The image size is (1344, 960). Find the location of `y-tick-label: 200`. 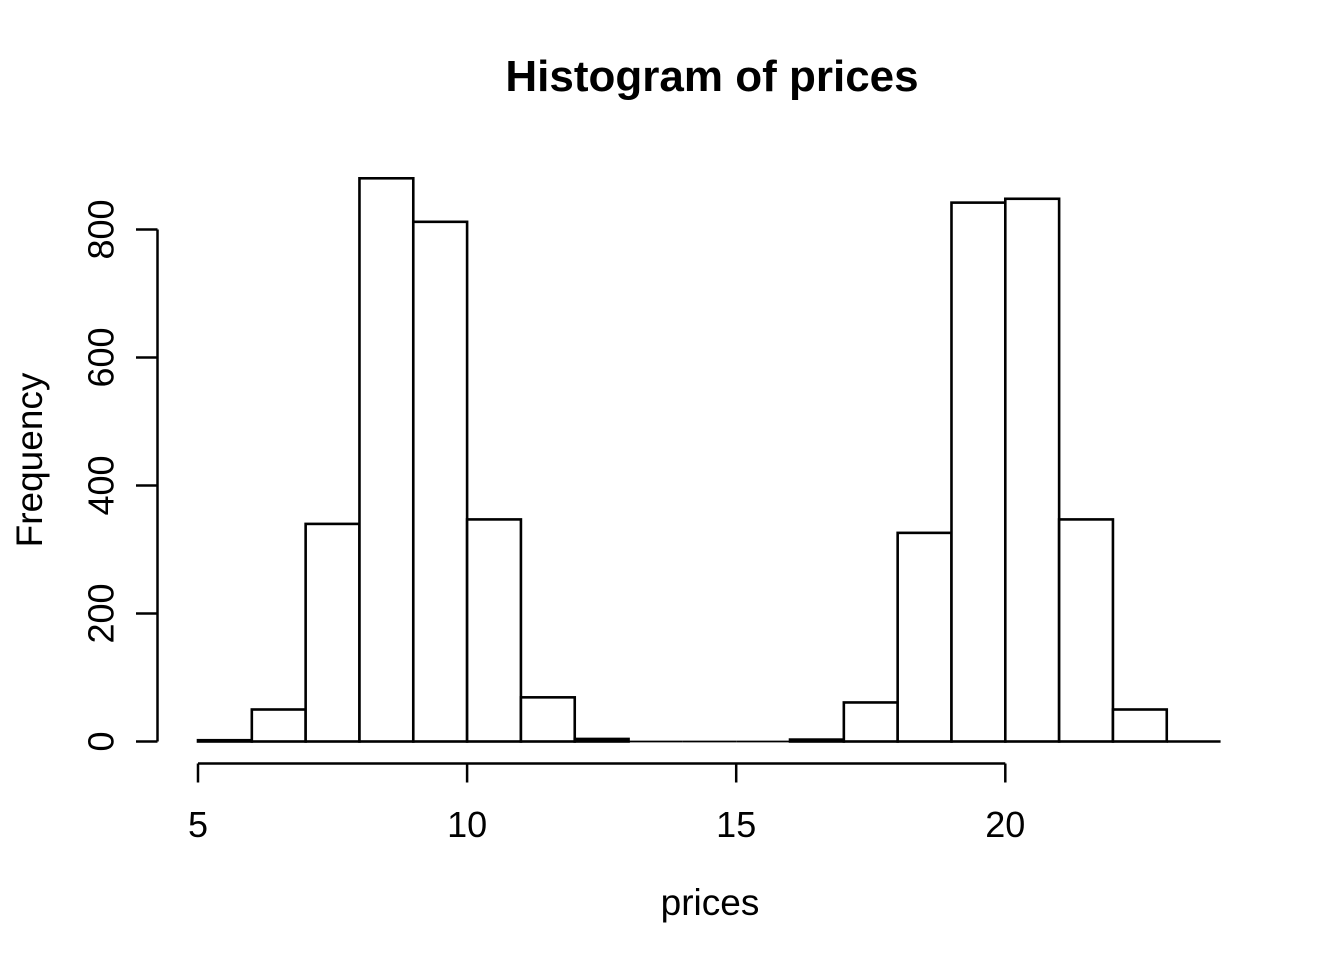

y-tick-label: 200 is located at coordinates (101, 613).